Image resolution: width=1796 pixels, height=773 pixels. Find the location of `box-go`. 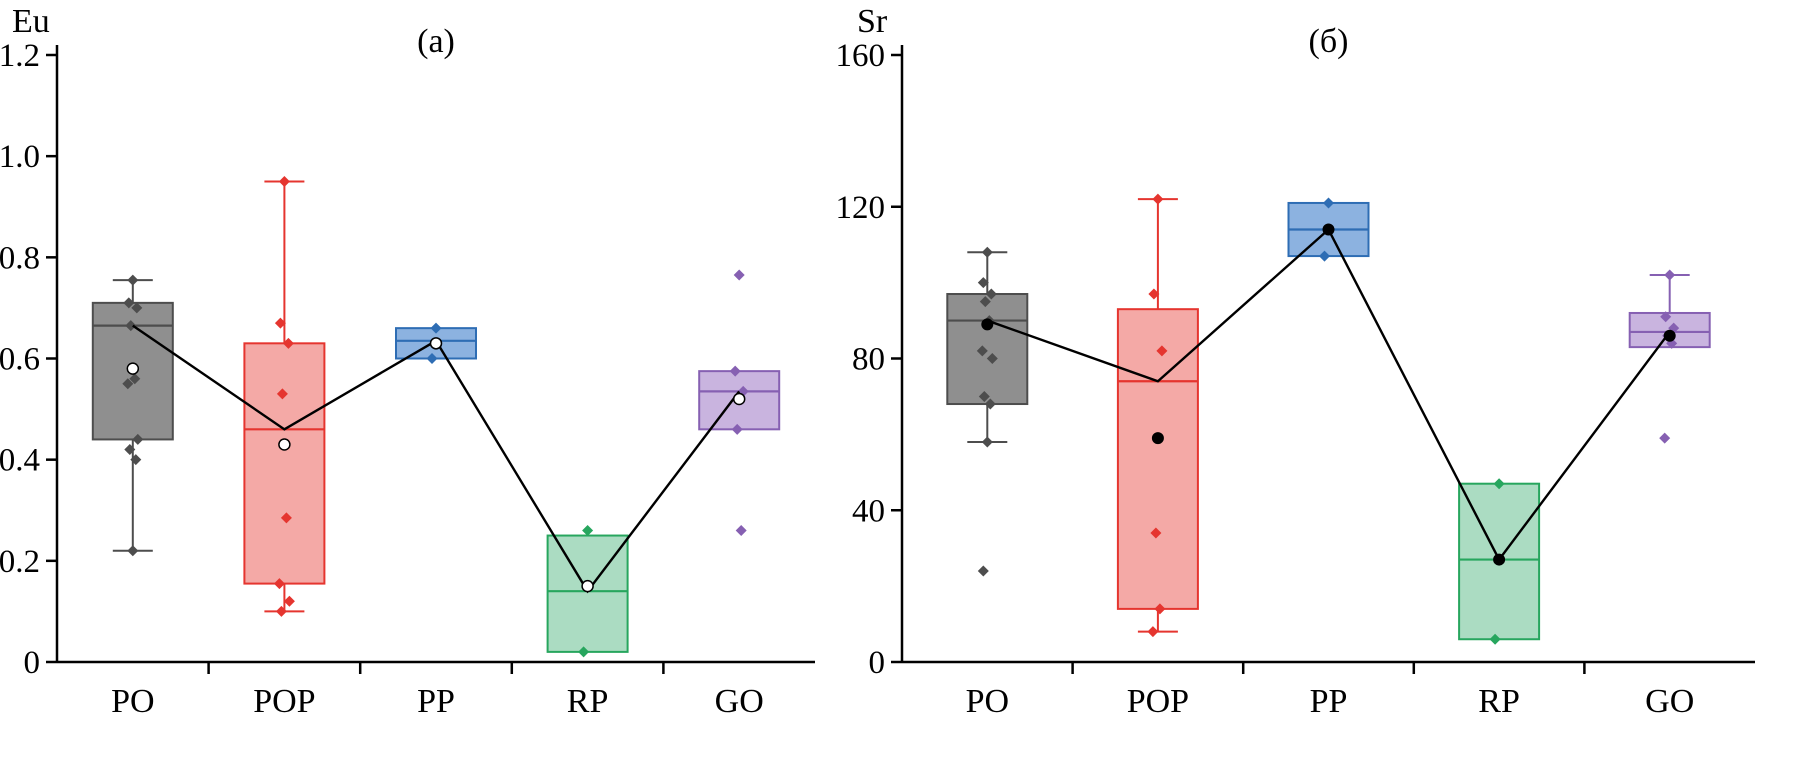

box-go is located at coordinates (1669, 356).